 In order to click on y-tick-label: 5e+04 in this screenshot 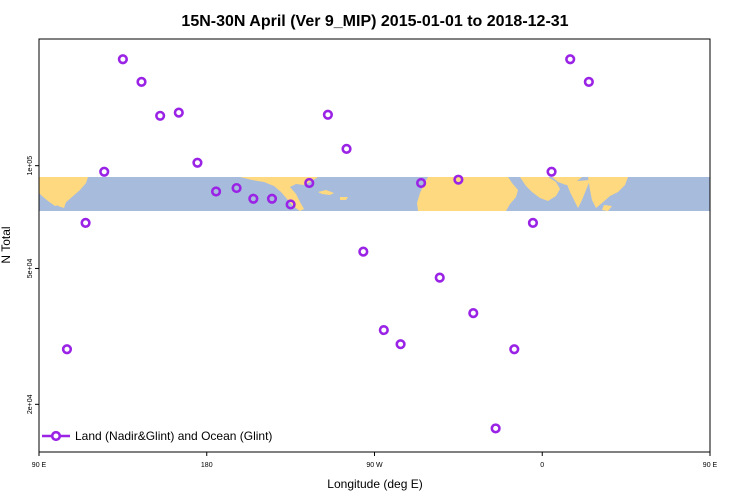, I will do `click(30, 269)`.